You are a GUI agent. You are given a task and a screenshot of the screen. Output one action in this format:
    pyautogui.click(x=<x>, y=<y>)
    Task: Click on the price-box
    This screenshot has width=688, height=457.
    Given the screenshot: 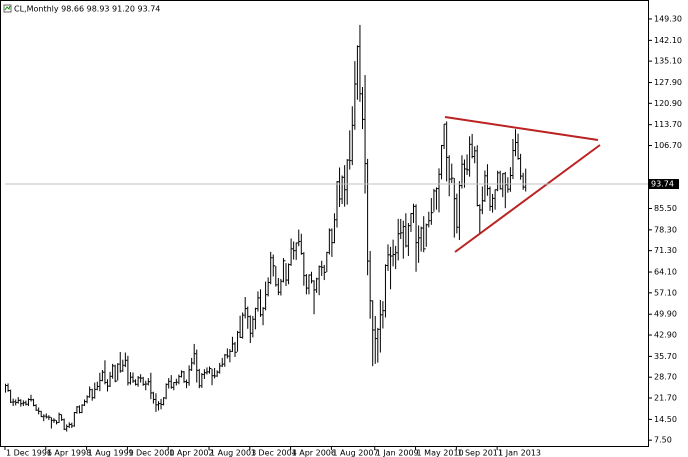 What is the action you would take?
    pyautogui.click(x=664, y=183)
    